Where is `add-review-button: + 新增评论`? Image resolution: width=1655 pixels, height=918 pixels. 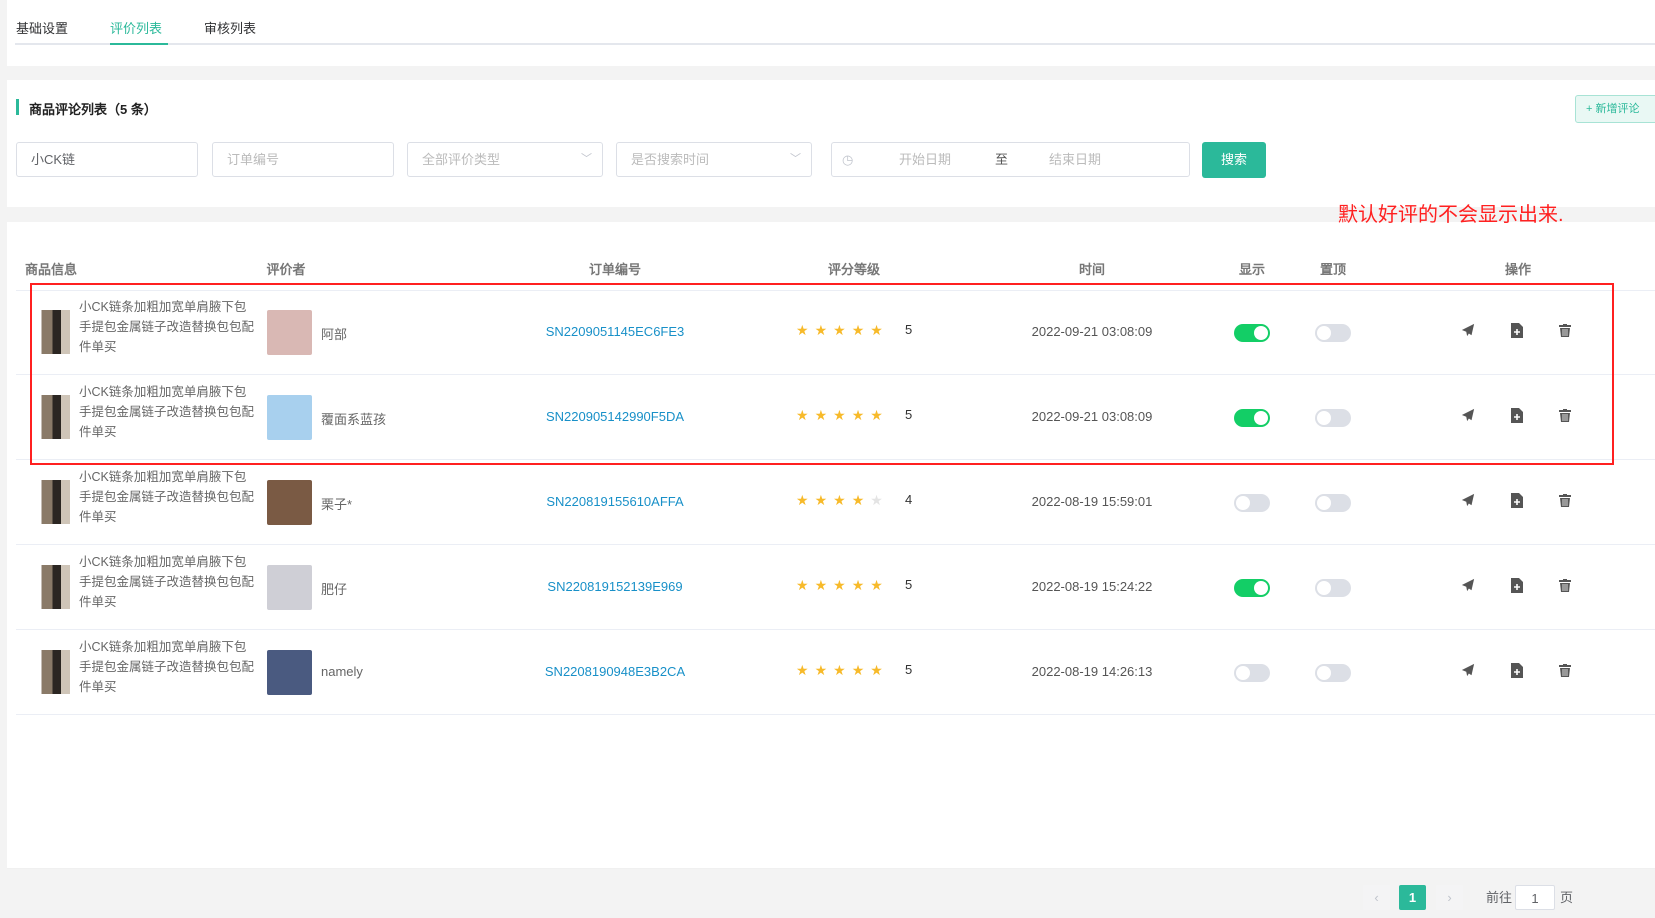
add-review-button: + 新增评论 is located at coordinates (1615, 109).